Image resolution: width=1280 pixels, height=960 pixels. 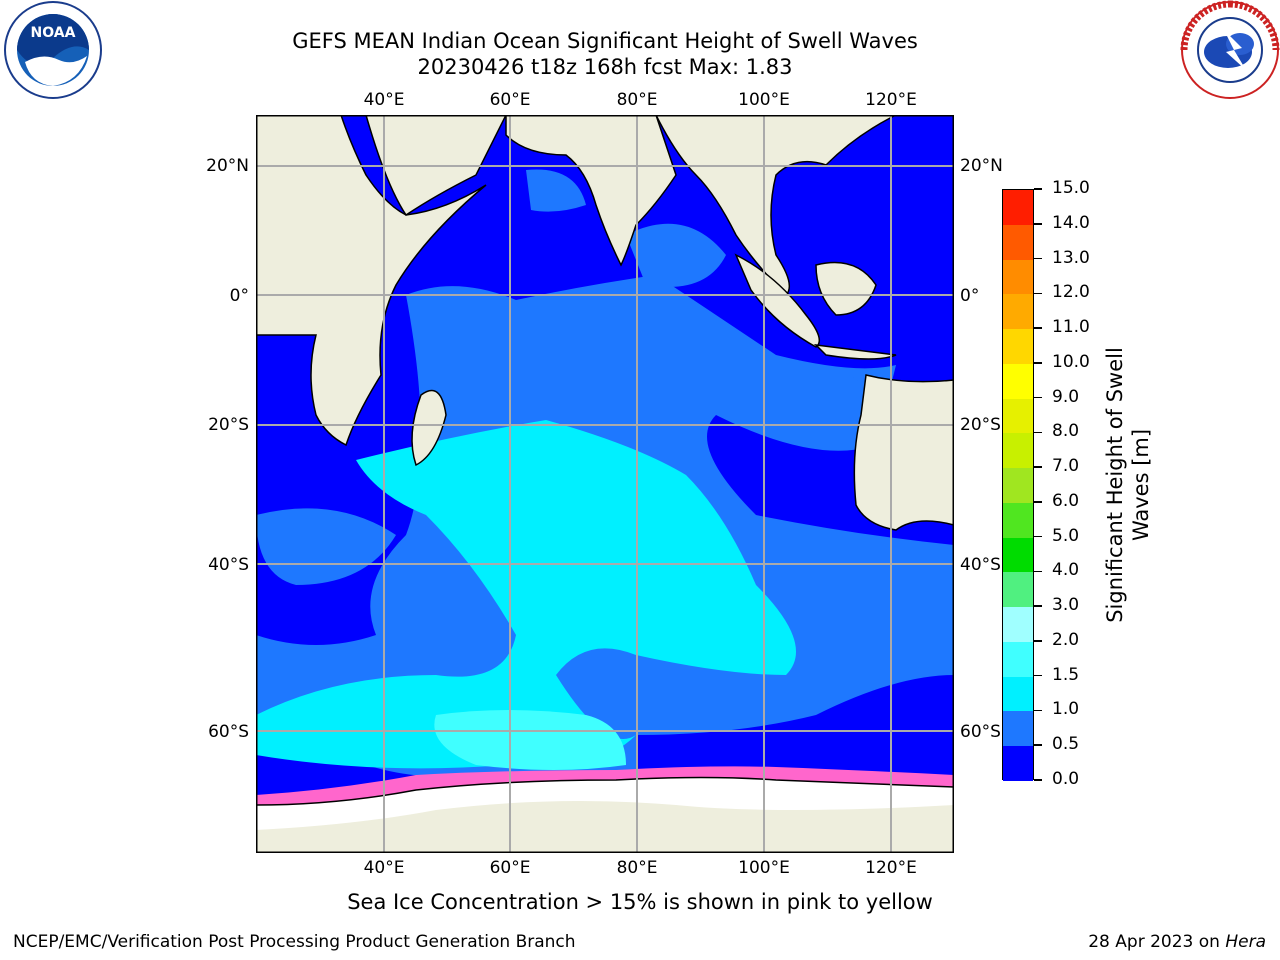 What do you see at coordinates (1066, 605) in the screenshot?
I see `colorbar-tick-label: 3.0` at bounding box center [1066, 605].